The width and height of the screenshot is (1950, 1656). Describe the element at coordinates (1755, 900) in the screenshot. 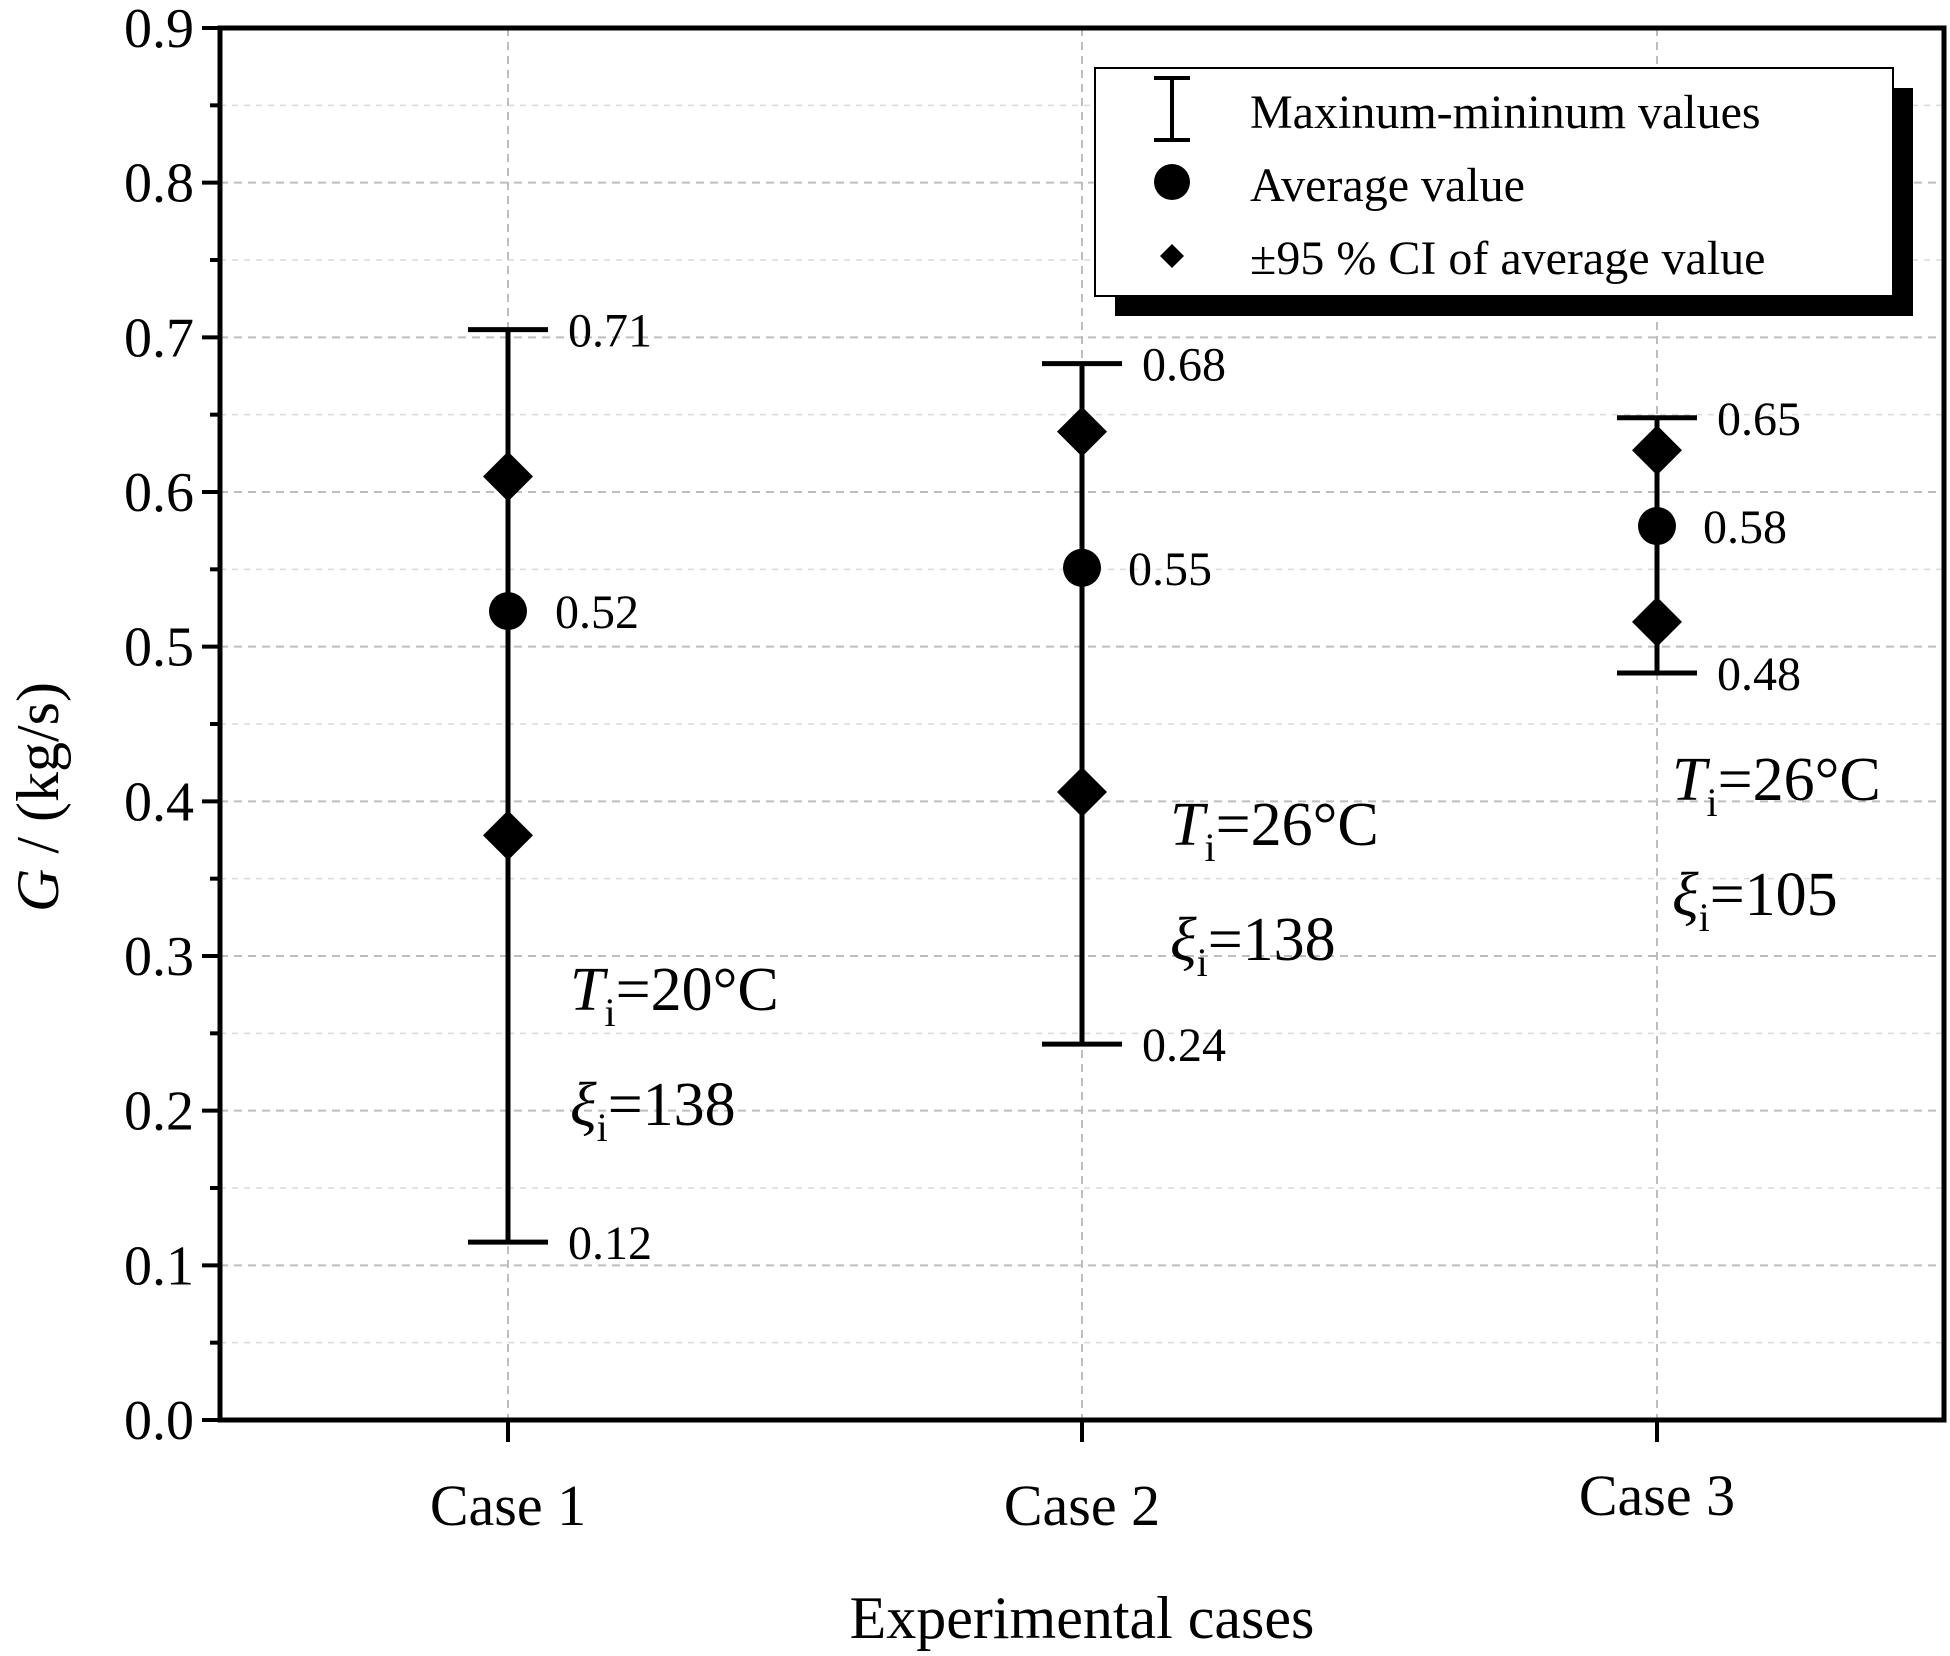

I see `condition-xi: ξi=105` at that location.